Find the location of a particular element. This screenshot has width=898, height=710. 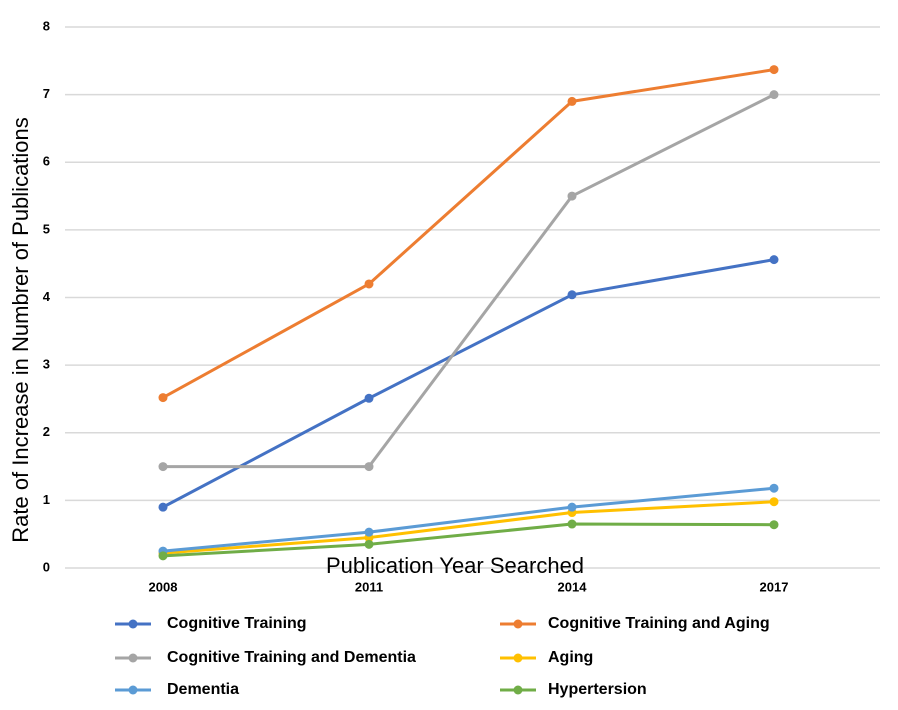

x-tick-label: 2008 is located at coordinates (163, 586).